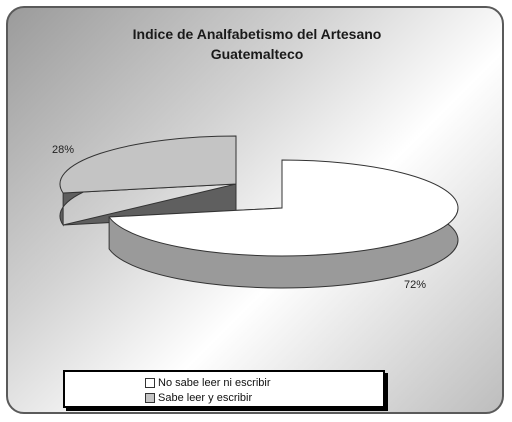  Describe the element at coordinates (148, 164) in the screenshot. I see `slice-sabe-top` at that location.